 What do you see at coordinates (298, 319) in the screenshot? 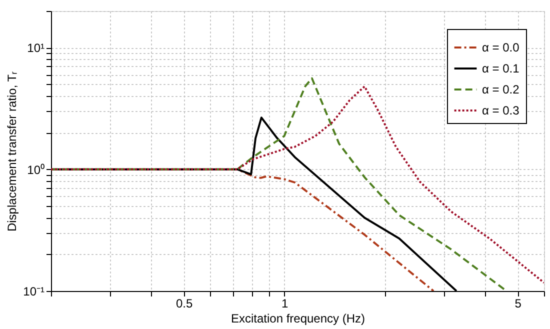
I see `x-axis-title: Excitation frequency (Hz)` at bounding box center [298, 319].